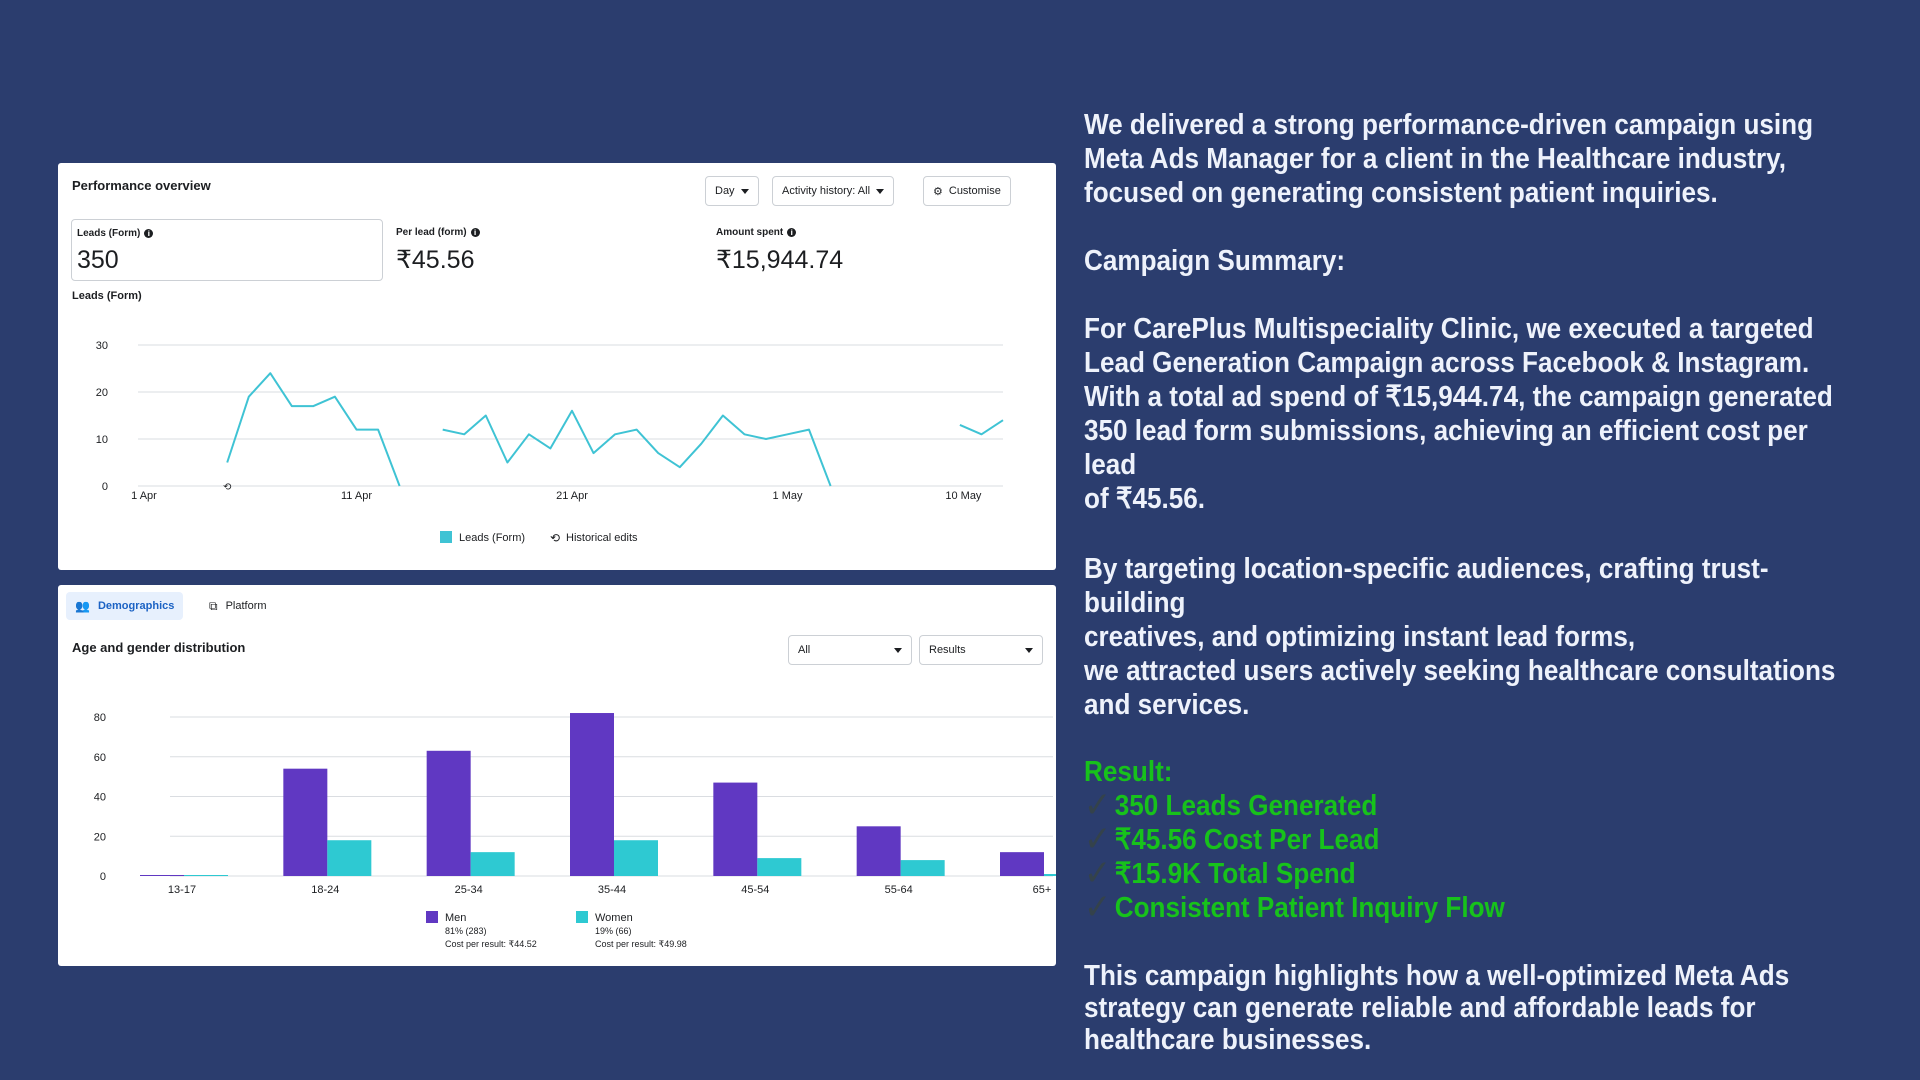 This screenshot has height=1080, width=1920. Describe the element at coordinates (1042, 890) in the screenshot. I see `x-tick-label: 65+` at that location.